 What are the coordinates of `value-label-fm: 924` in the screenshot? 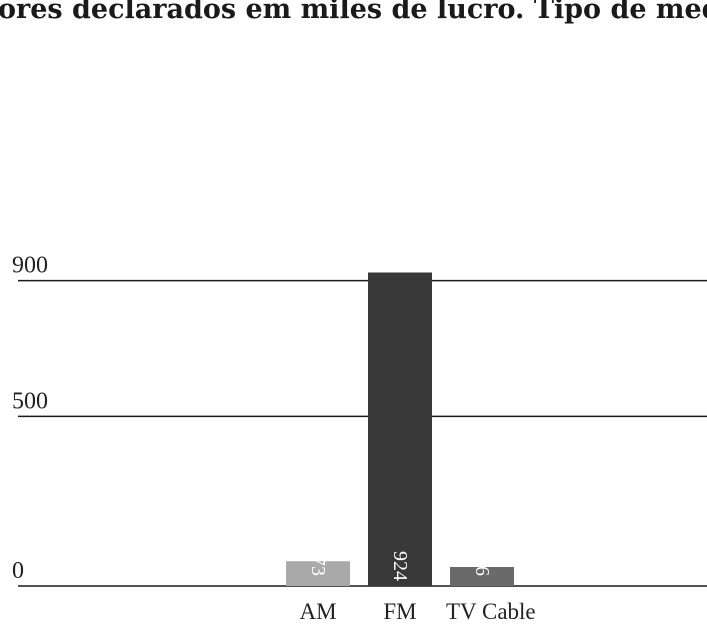 It's located at (400, 566).